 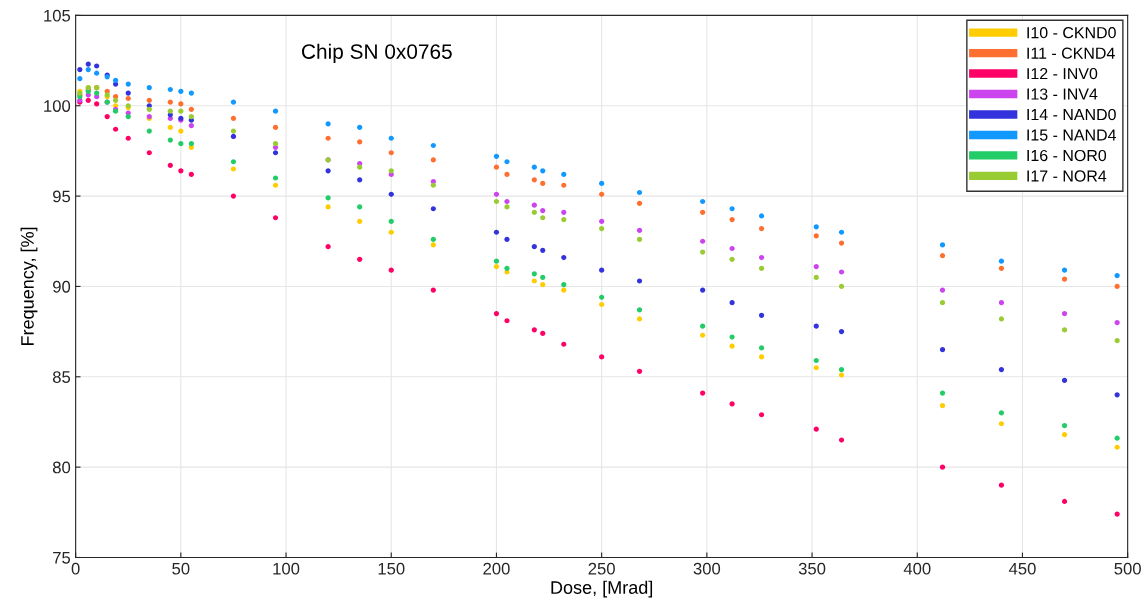 I want to click on legend-label: I13 - INV4, so click(x=1062, y=94).